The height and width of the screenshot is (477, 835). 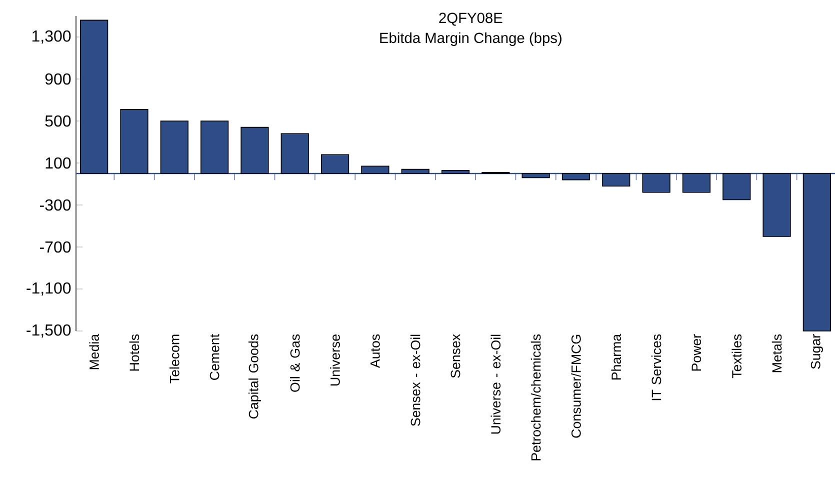 I want to click on y-tick-label: 100, so click(x=58, y=163).